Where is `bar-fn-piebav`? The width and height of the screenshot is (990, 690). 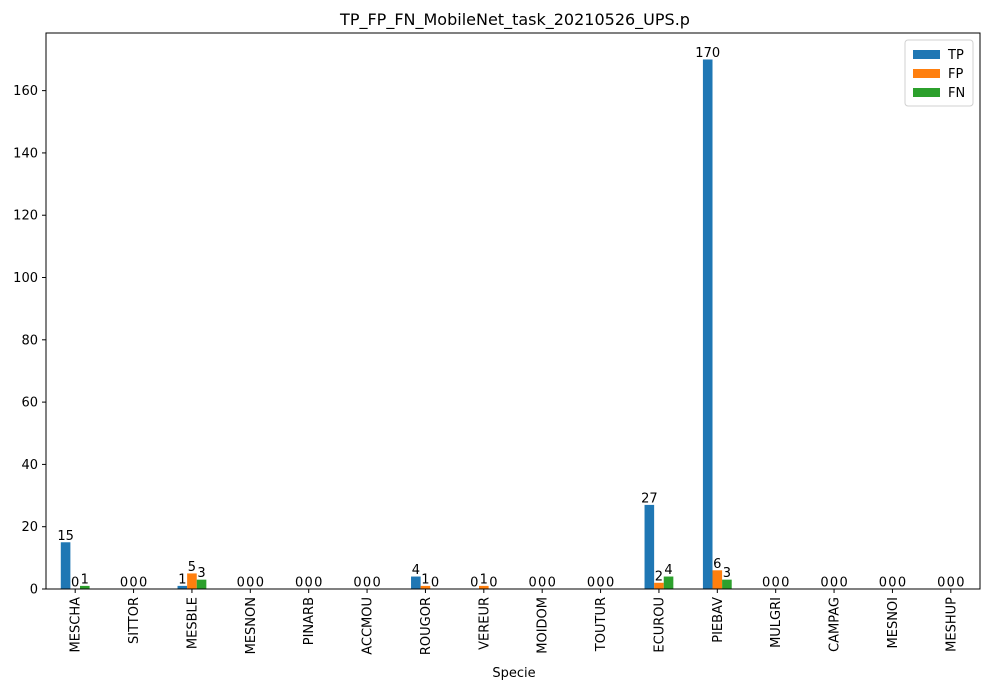 bar-fn-piebav is located at coordinates (727, 584).